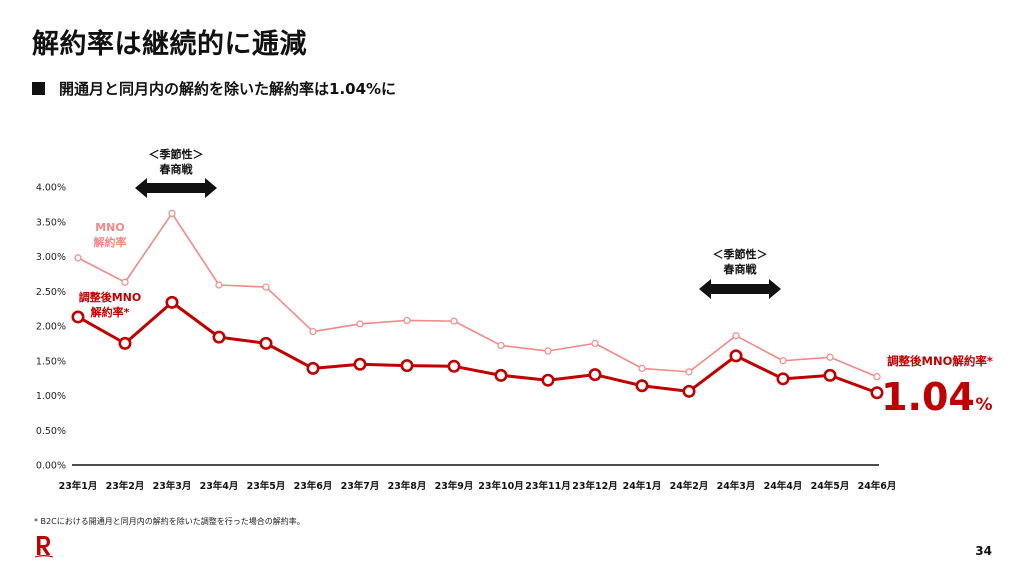  Describe the element at coordinates (172, 486) in the screenshot. I see `x-tick-label: 23年3月` at that location.